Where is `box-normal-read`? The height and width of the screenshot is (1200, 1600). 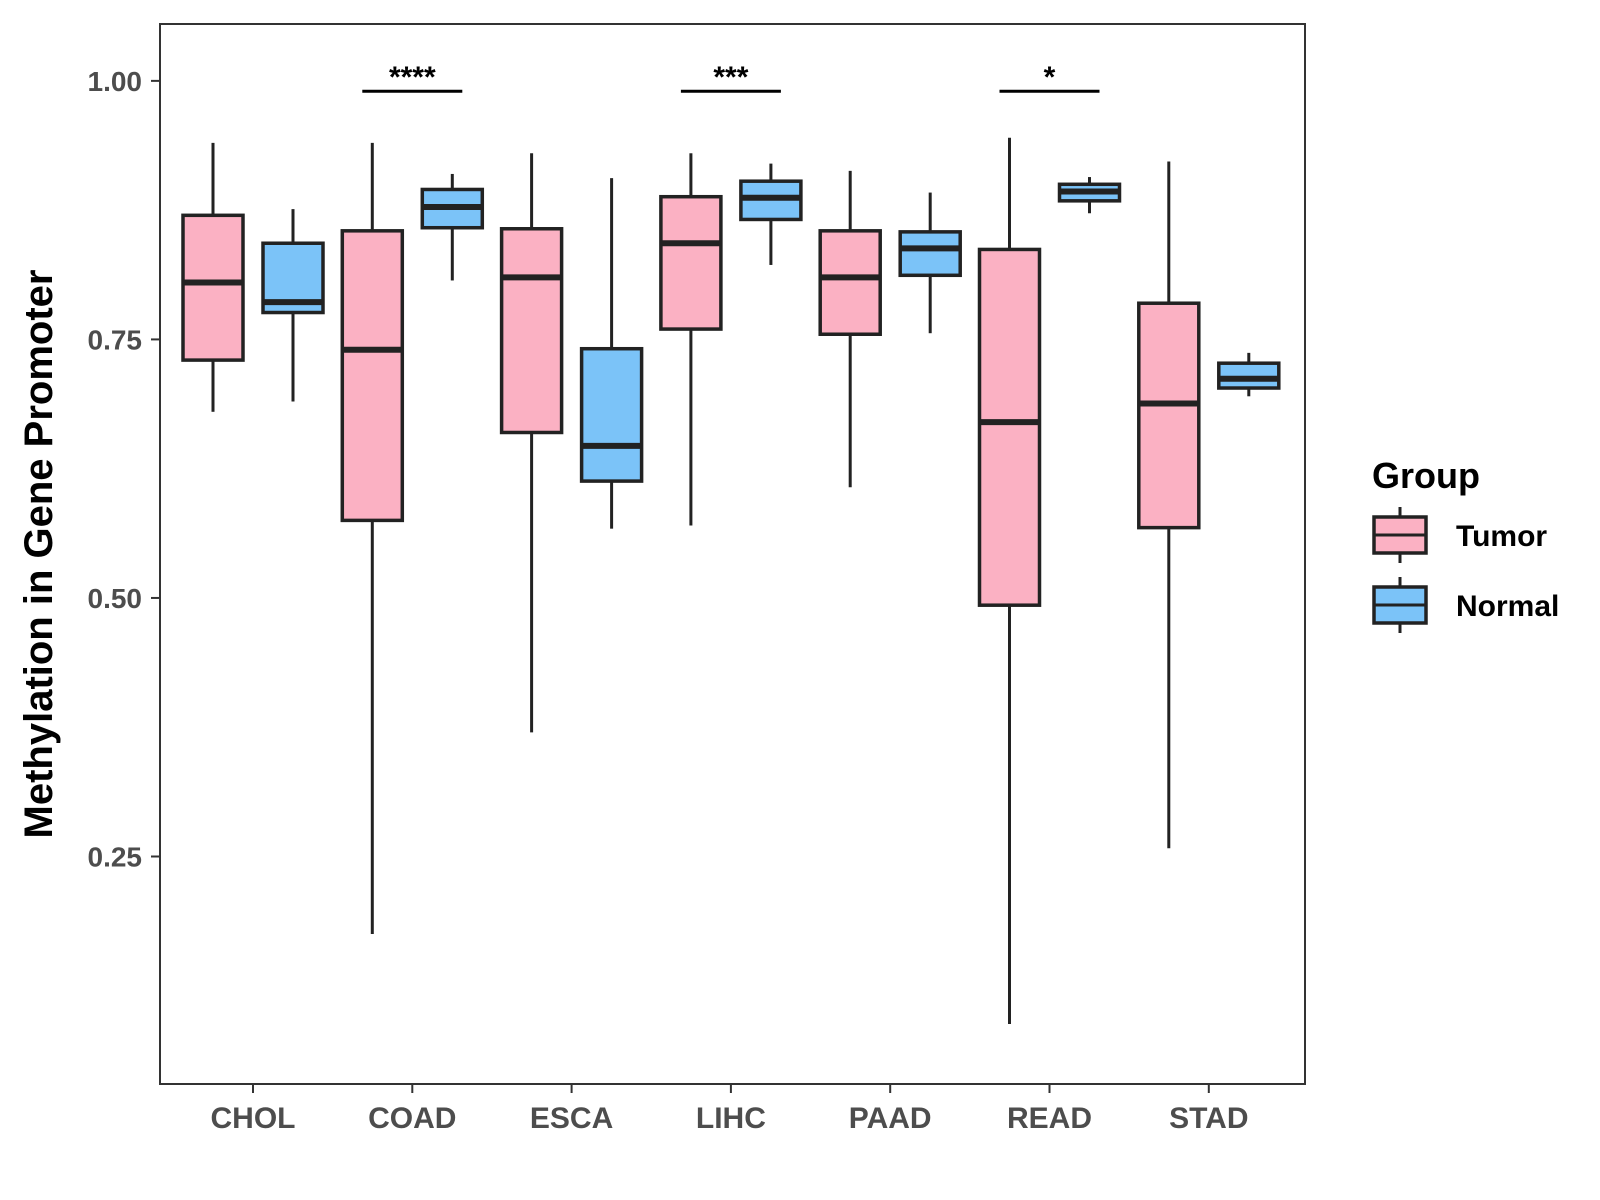
box-normal-read is located at coordinates (1089, 195).